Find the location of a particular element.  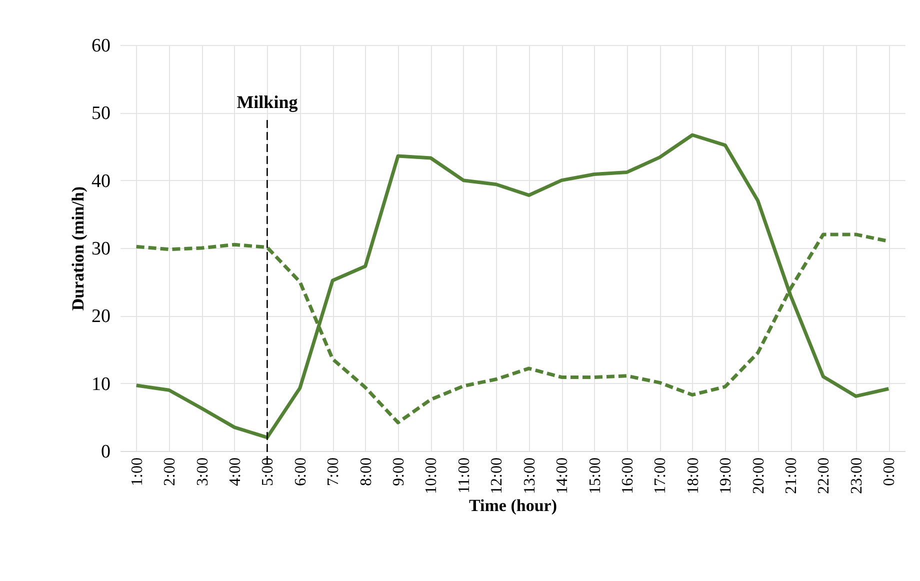

y-tick-label: 50 is located at coordinates (101, 113).